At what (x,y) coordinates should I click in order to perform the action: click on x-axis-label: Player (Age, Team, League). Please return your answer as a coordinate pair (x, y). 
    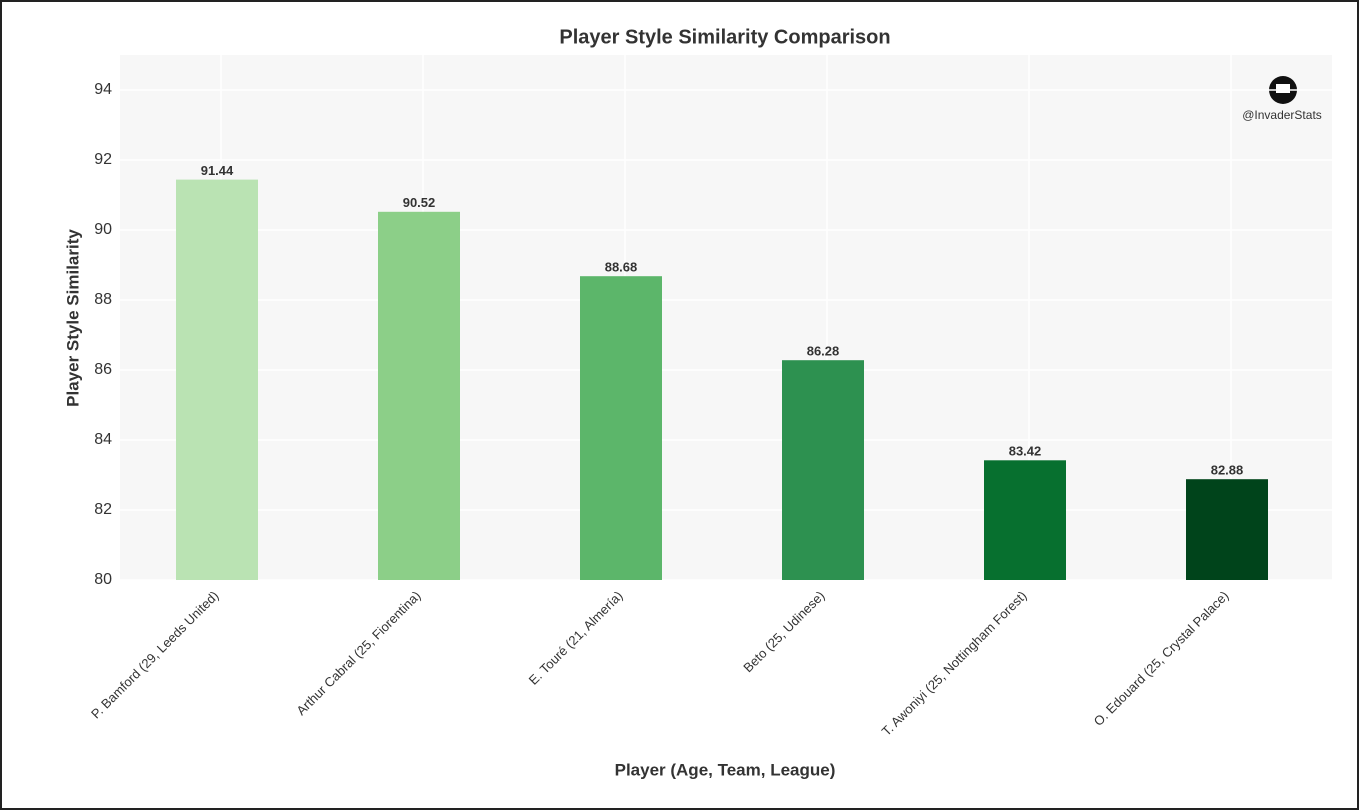
    Looking at the image, I should click on (725, 769).